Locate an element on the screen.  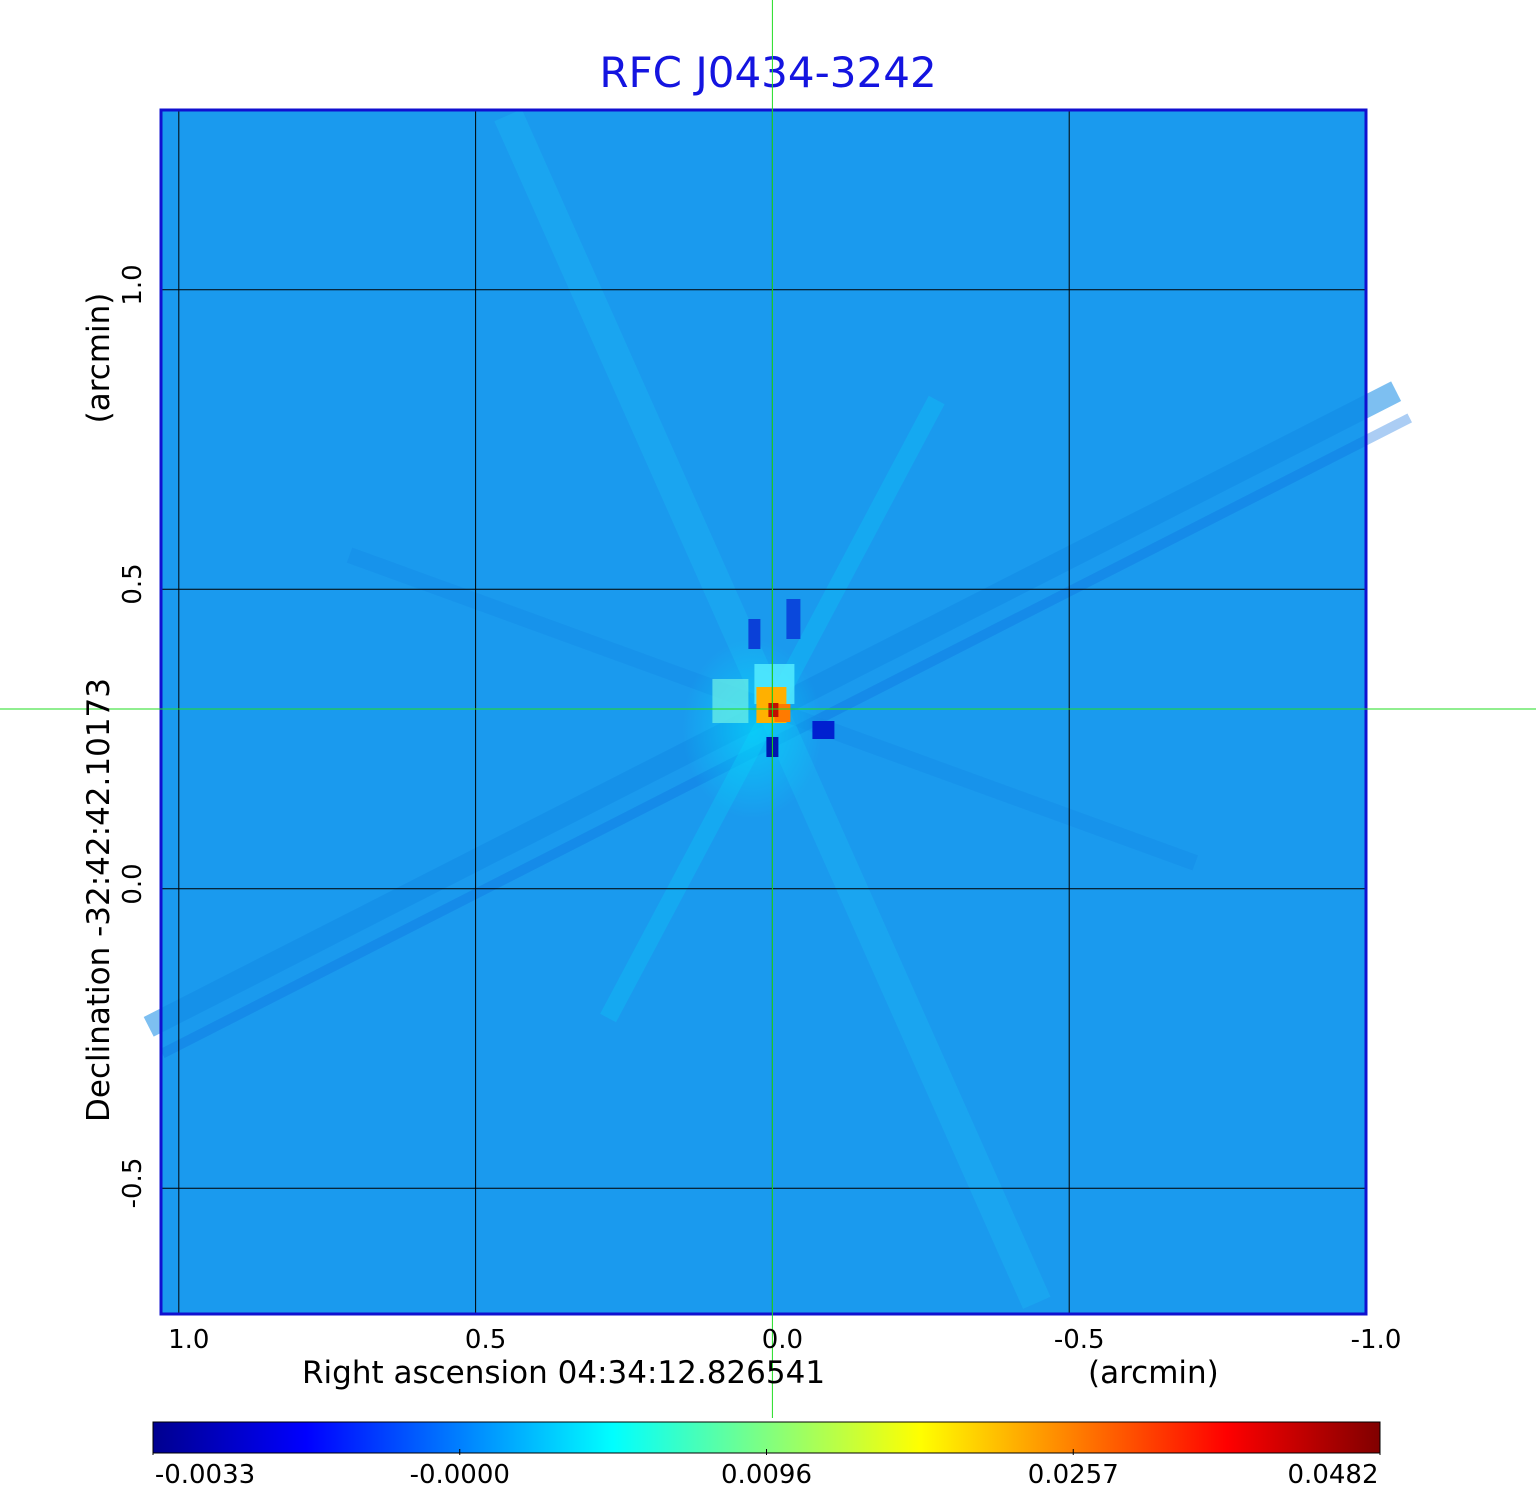
chart-title: RFC J0434-3242 is located at coordinates (768, 72).